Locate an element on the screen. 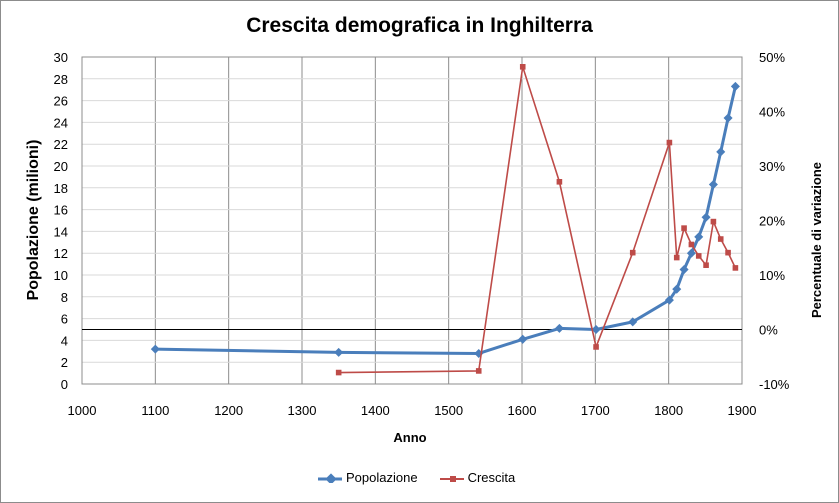 Image resolution: width=839 pixels, height=503 pixels. legend-item-crescita: Crescita is located at coordinates (477, 477).